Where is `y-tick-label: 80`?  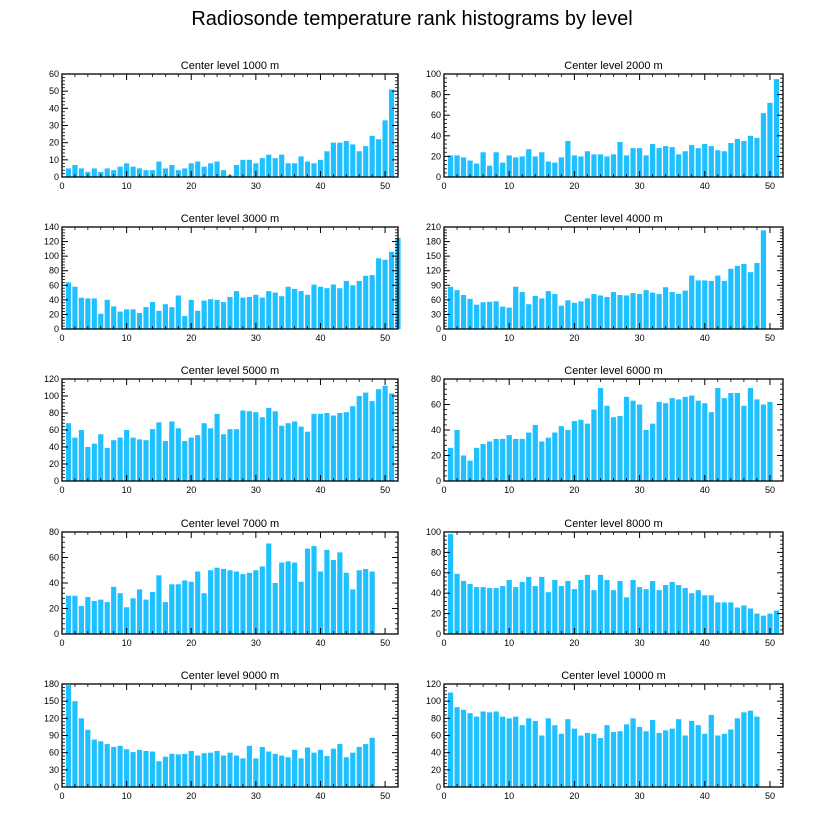
y-tick-label: 80 is located at coordinates (436, 379).